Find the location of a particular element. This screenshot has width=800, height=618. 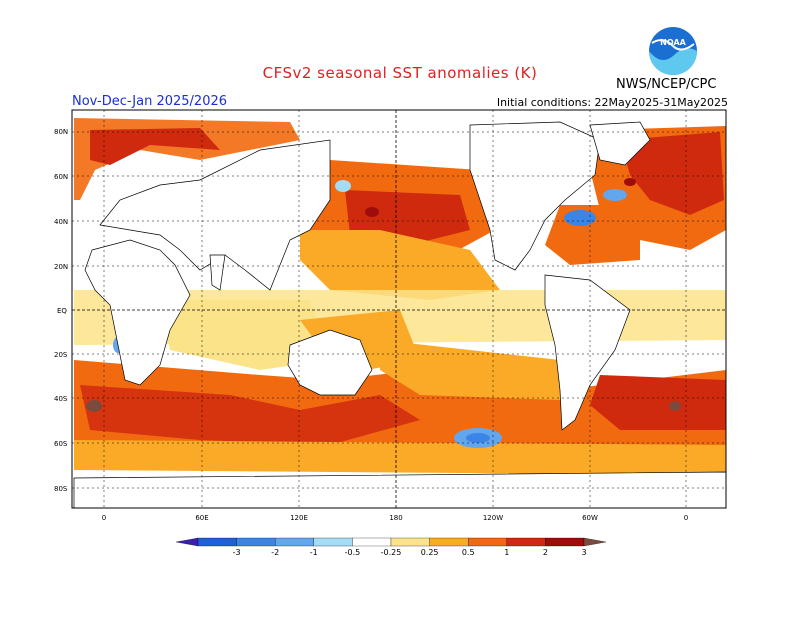

colorbar-min-arrow is located at coordinates (187, 542).